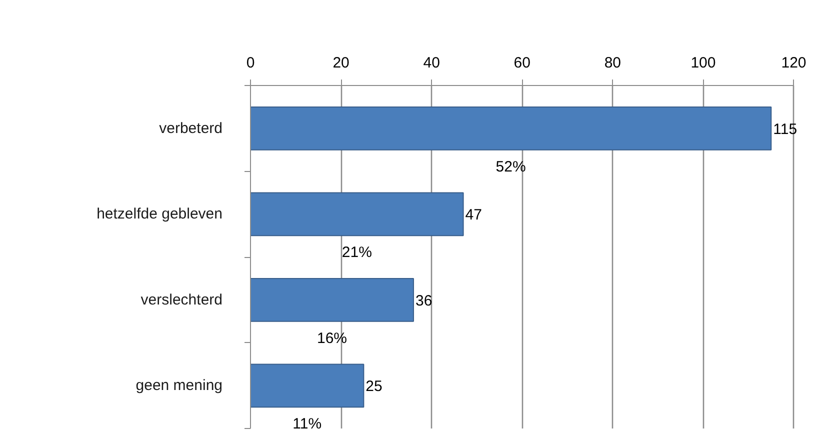 The width and height of the screenshot is (823, 448). Describe the element at coordinates (522, 63) in the screenshot. I see `x-tick-label: 60` at that location.